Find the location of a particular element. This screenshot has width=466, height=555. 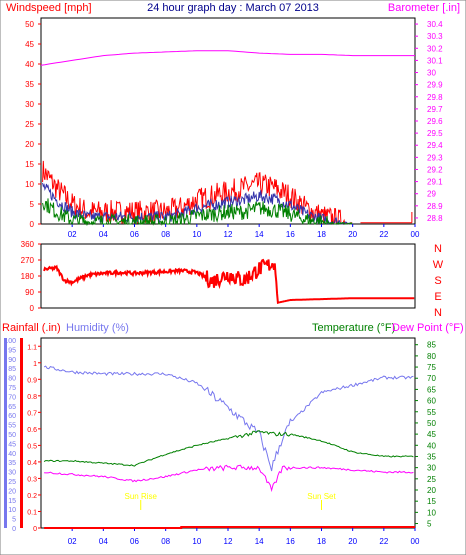

temperature-y-tick-label: 30 is located at coordinates (431, 468).